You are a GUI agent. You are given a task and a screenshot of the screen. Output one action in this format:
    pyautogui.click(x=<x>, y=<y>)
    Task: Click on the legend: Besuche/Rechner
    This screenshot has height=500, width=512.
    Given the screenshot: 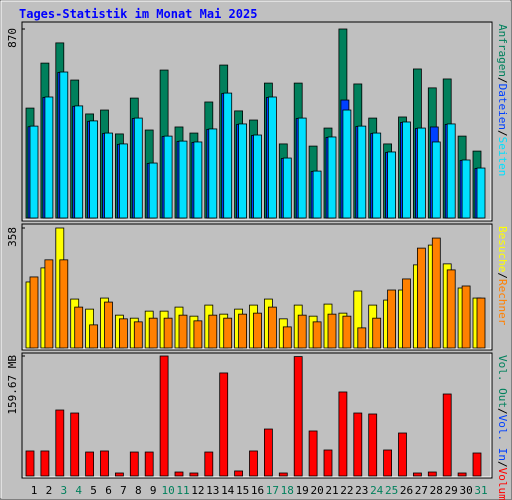 What is the action you would take?
    pyautogui.click(x=502, y=276)
    